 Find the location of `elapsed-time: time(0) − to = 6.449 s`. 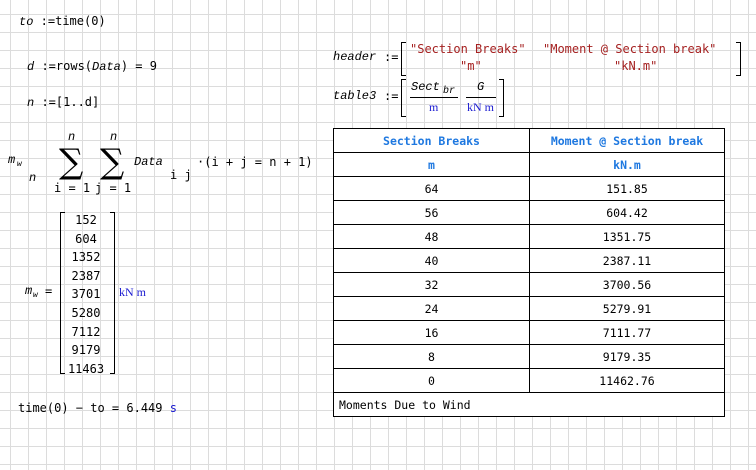

elapsed-time: time(0) − to = 6.449 s is located at coordinates (97, 408).